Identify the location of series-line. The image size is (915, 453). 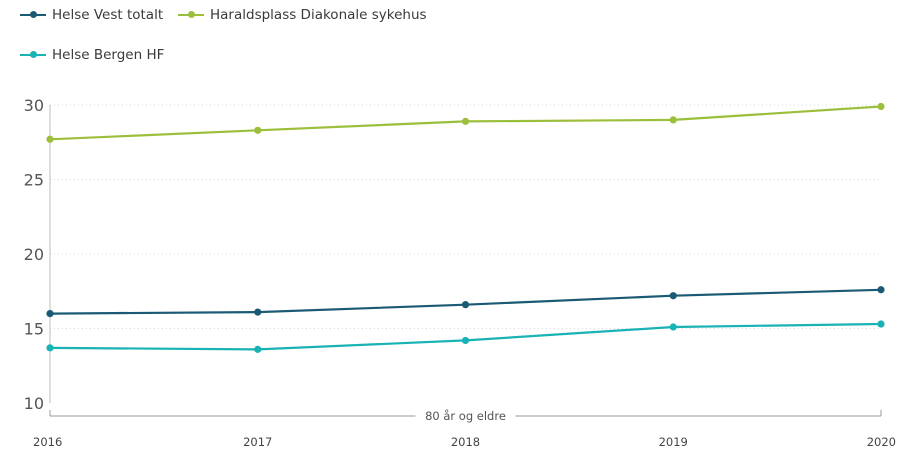
(465, 336).